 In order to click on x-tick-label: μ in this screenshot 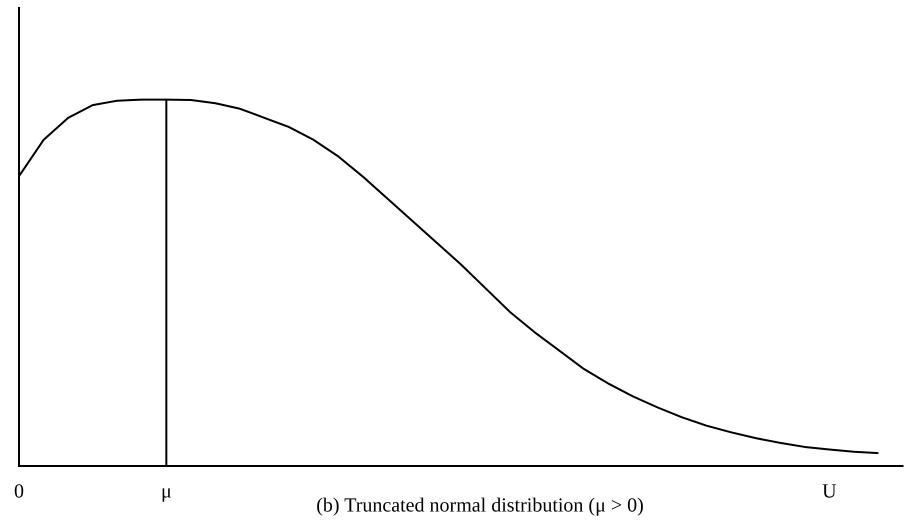, I will do `click(166, 491)`.